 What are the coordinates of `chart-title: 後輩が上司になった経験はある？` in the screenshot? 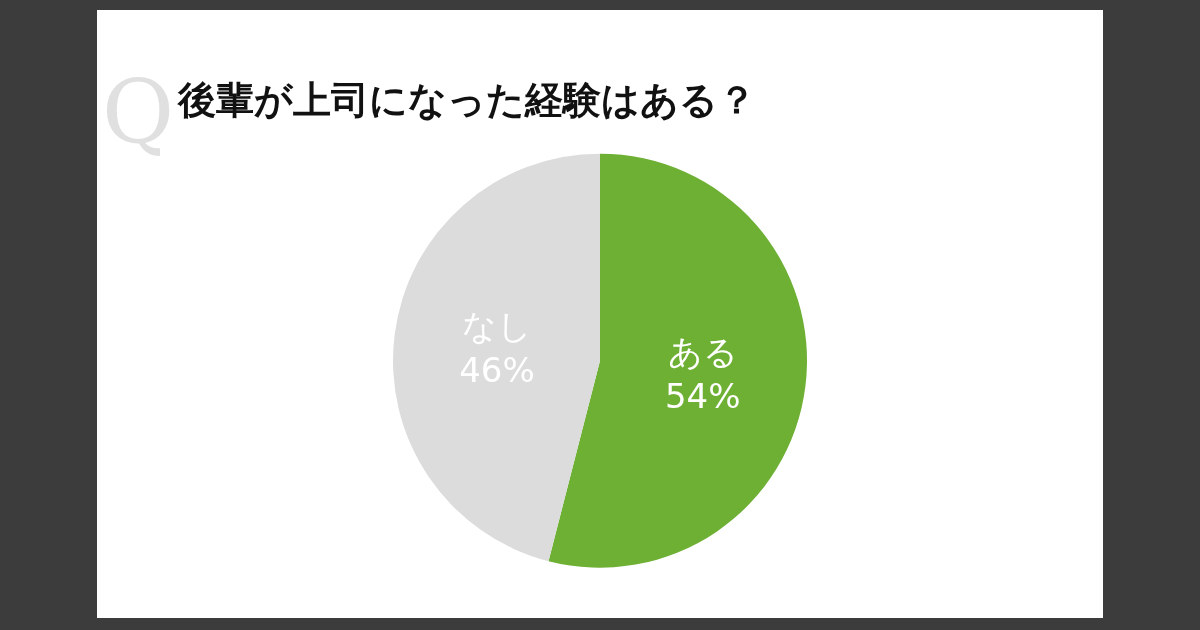 It's located at (466, 100).